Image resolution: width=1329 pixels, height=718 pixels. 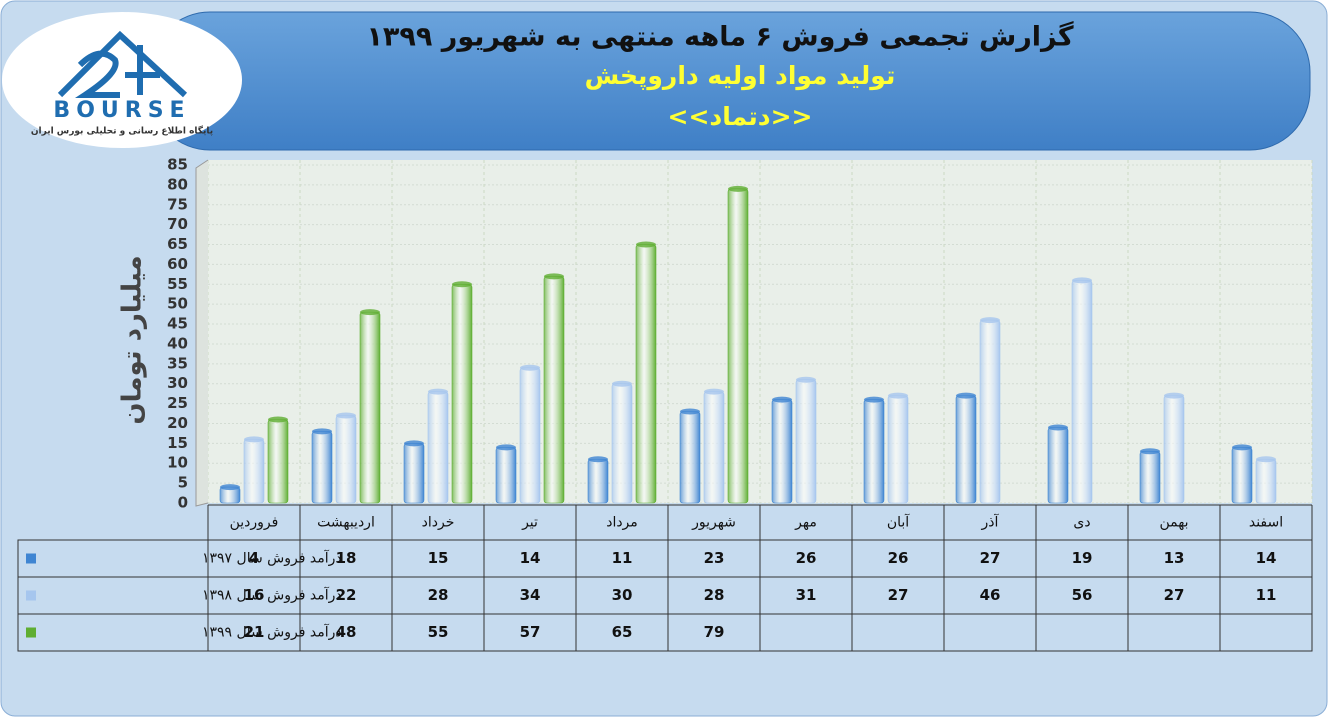 I want to click on x-tick-label: شهریور, so click(x=713, y=523).